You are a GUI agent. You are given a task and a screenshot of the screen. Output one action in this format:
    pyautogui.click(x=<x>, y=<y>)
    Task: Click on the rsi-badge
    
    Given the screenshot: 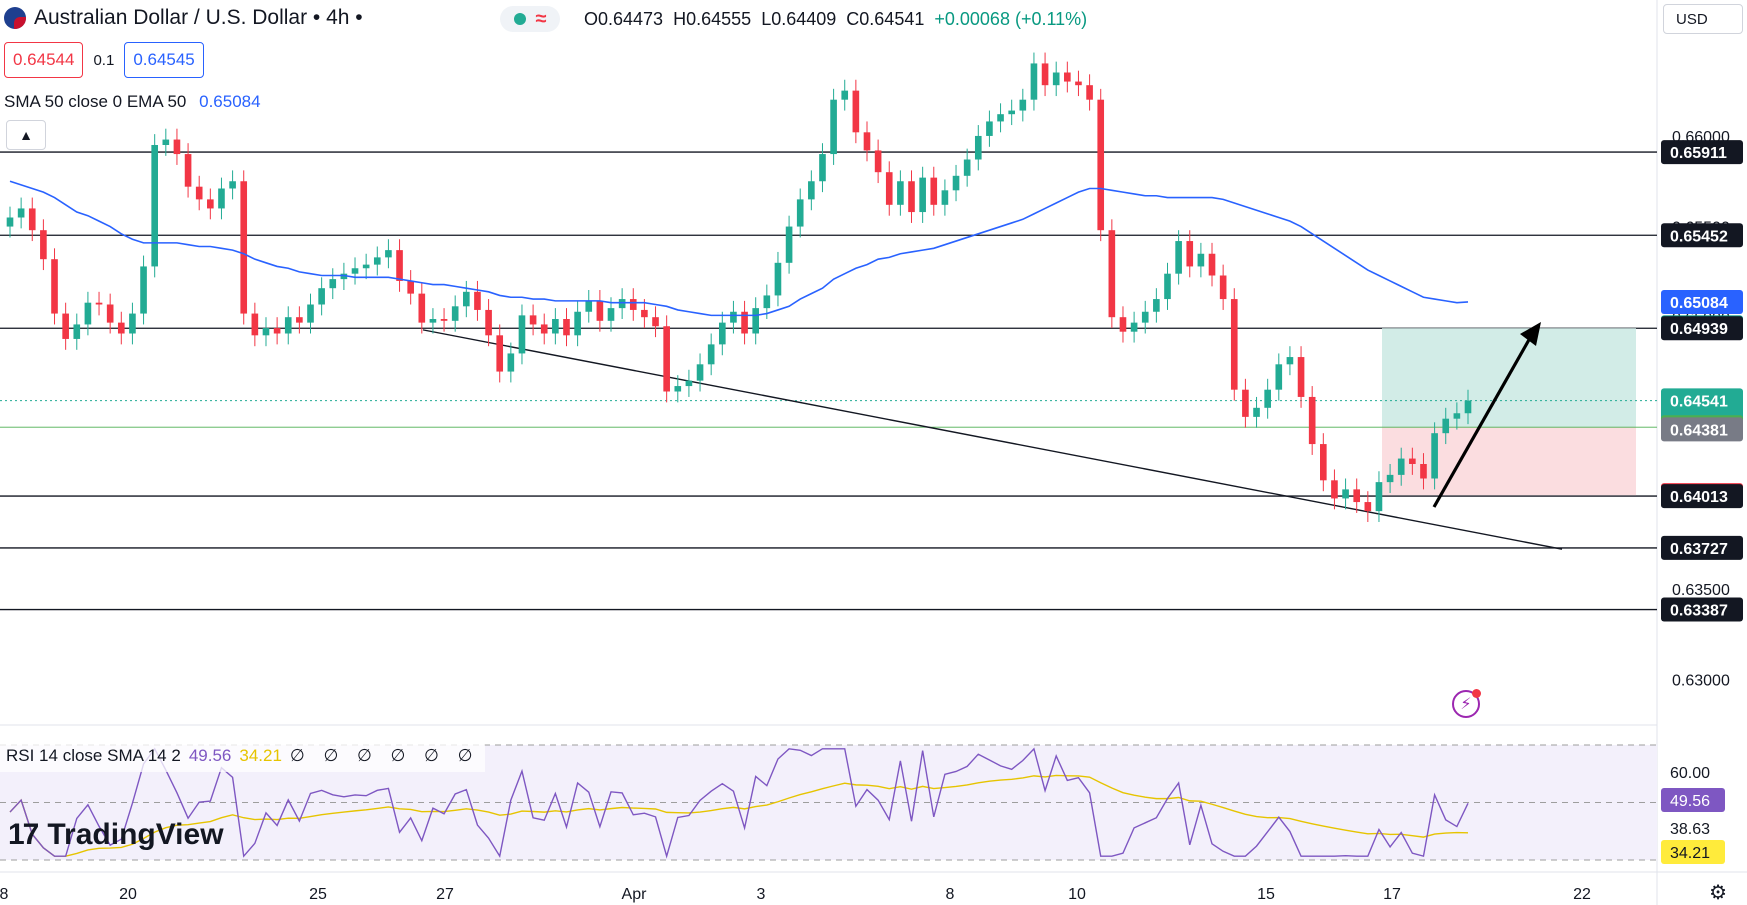 What is the action you would take?
    pyautogui.click(x=1693, y=800)
    